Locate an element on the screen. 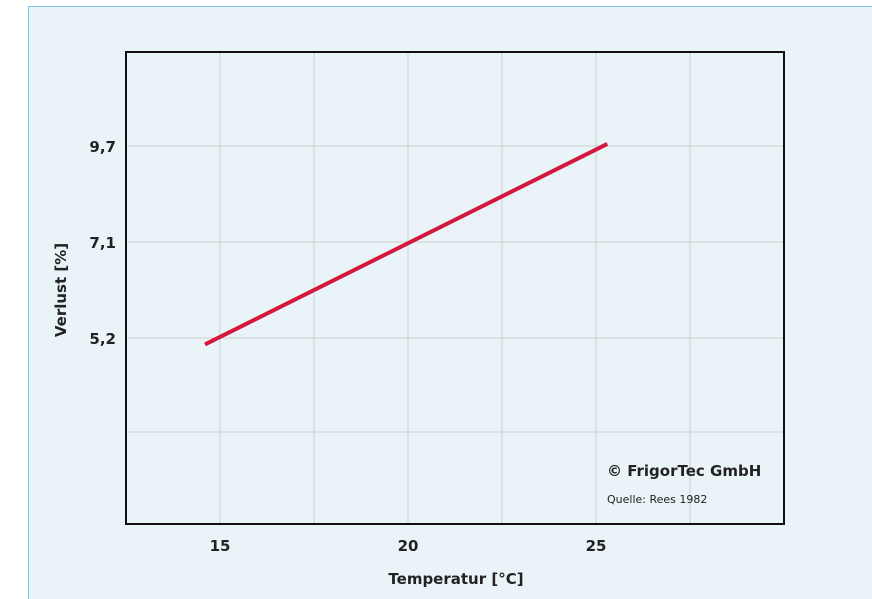  x-tick-labels: 15 20 25 is located at coordinates (408, 546).